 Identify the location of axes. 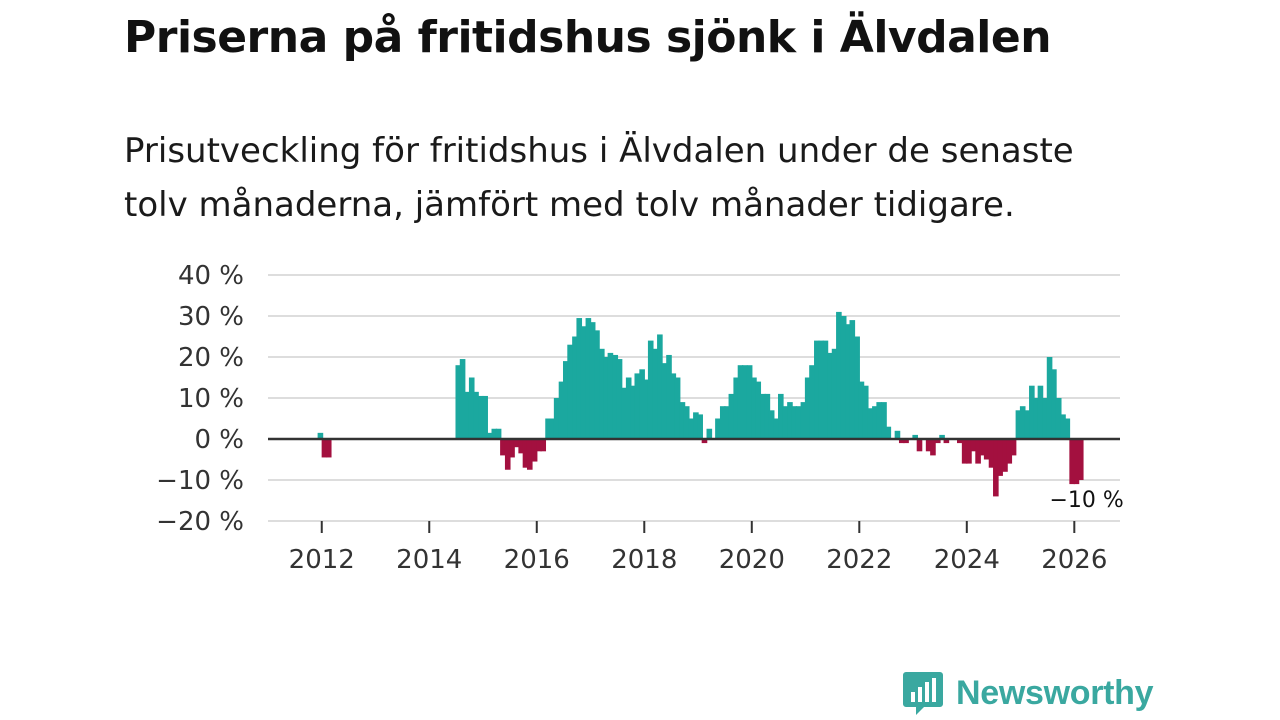
(694, 485).